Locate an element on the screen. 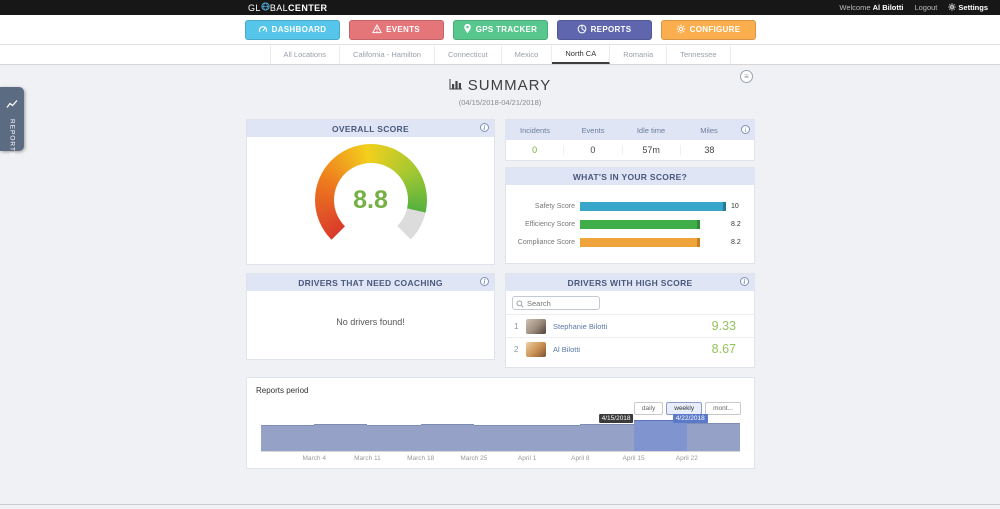  welcome-text: Welcome Al Bilotti is located at coordinates (871, 7).